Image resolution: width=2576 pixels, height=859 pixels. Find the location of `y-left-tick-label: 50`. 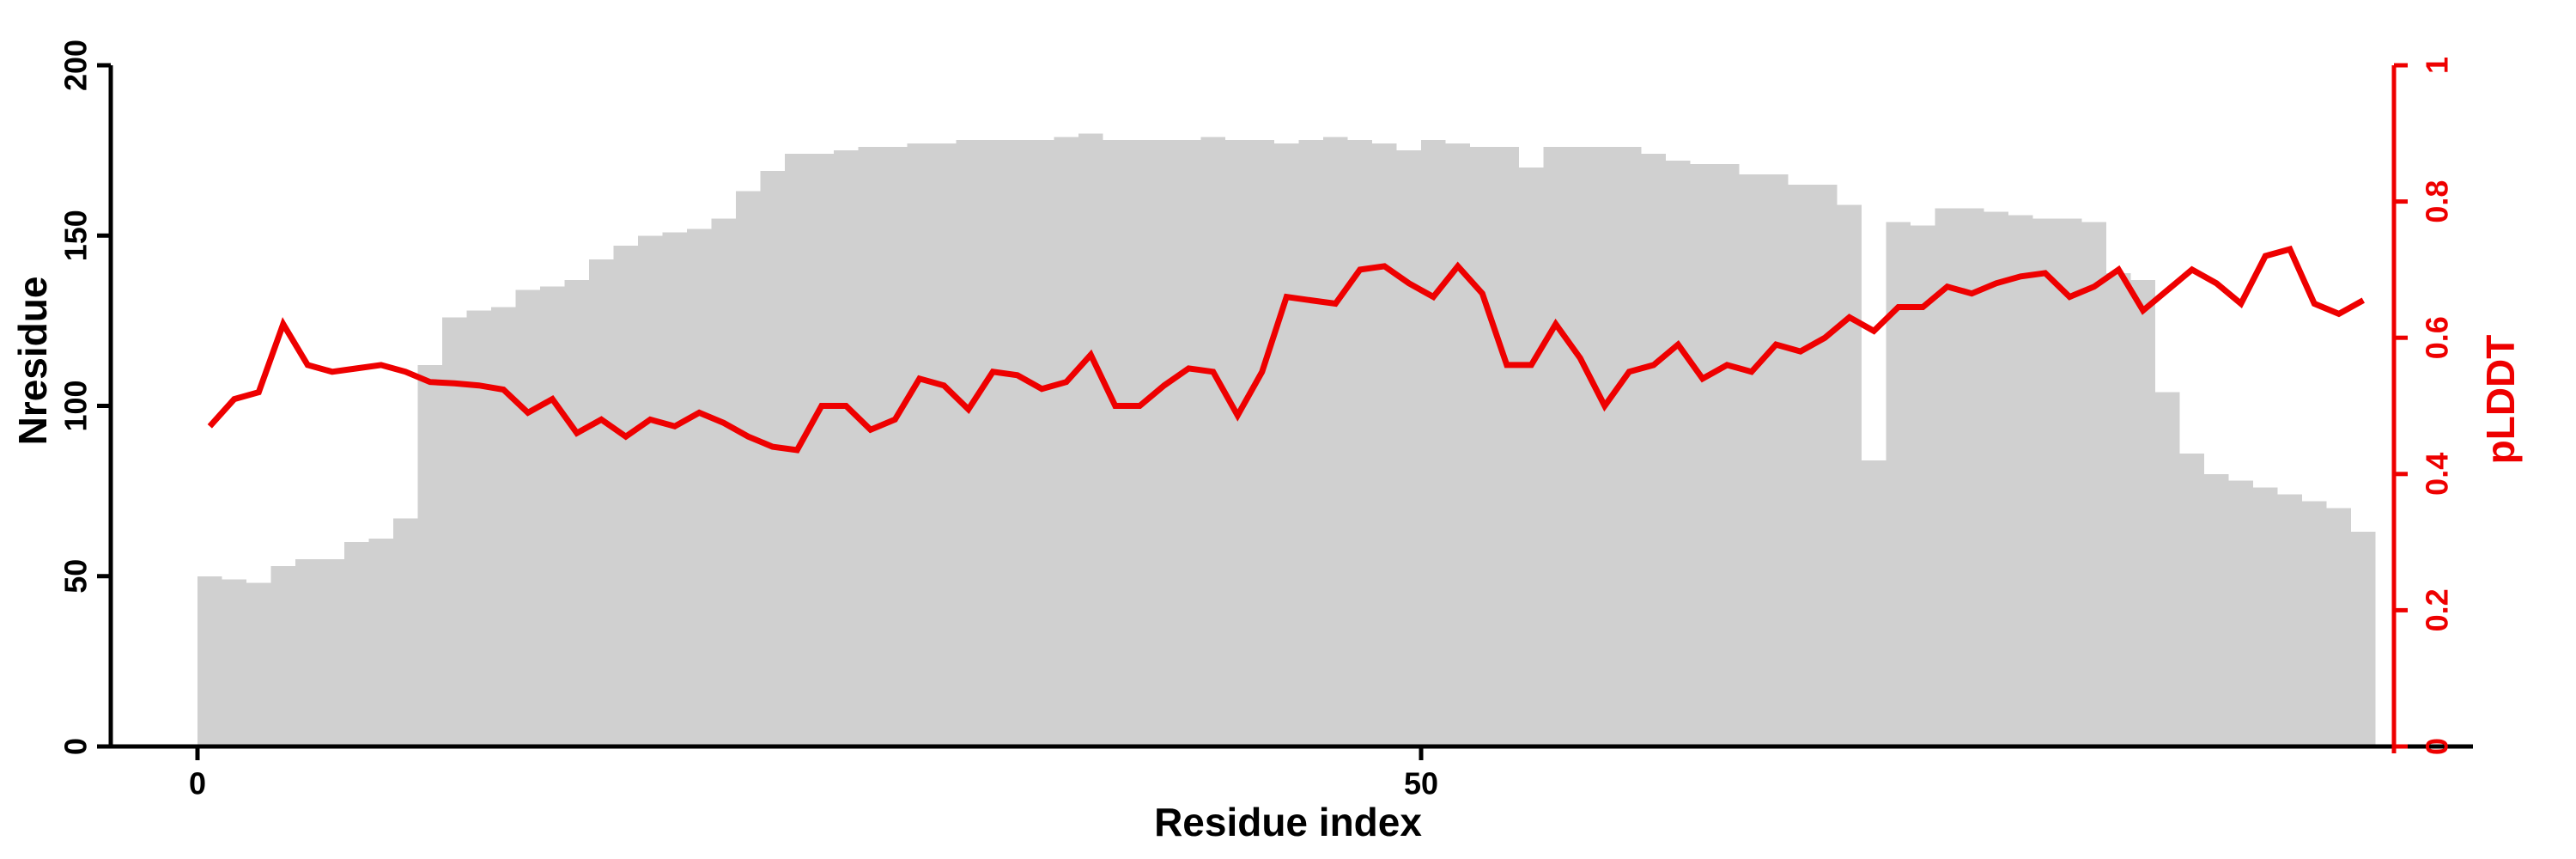

y-left-tick-label: 50 is located at coordinates (76, 577).